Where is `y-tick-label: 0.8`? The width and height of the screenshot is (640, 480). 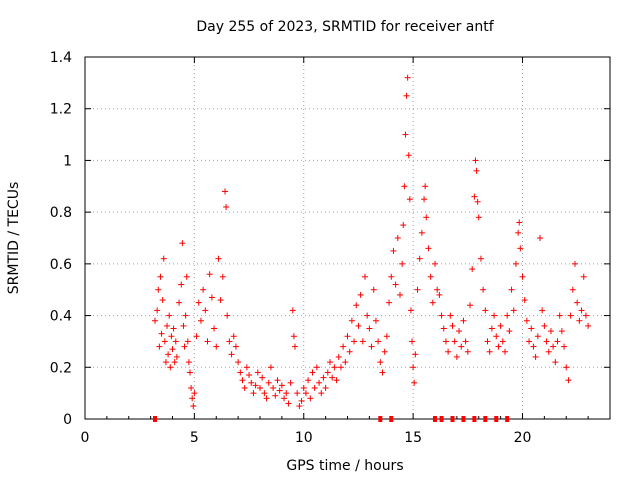 y-tick-label: 0.8 is located at coordinates (61, 213).